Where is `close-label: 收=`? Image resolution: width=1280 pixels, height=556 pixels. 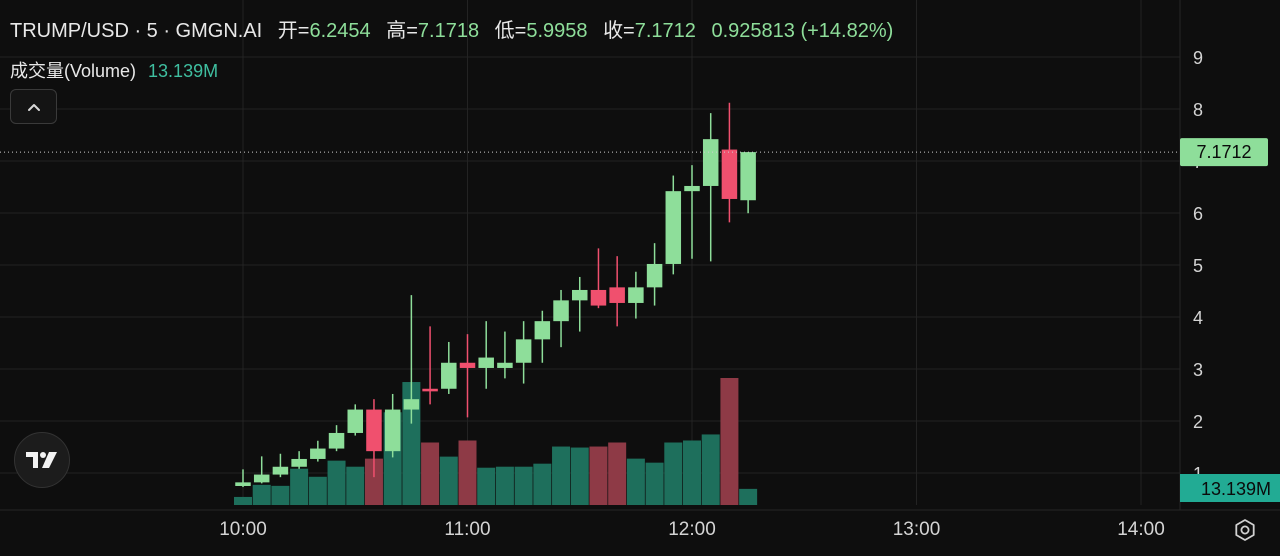
close-label: 收= is located at coordinates (619, 31).